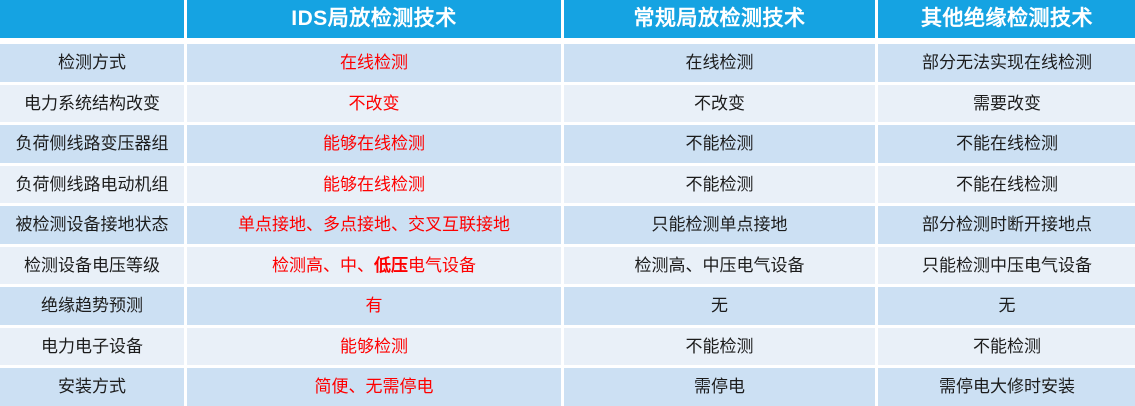 The height and width of the screenshot is (406, 1135). Describe the element at coordinates (1006, 346) in the screenshot. I see `cell-other-technology: 不能检测` at that location.